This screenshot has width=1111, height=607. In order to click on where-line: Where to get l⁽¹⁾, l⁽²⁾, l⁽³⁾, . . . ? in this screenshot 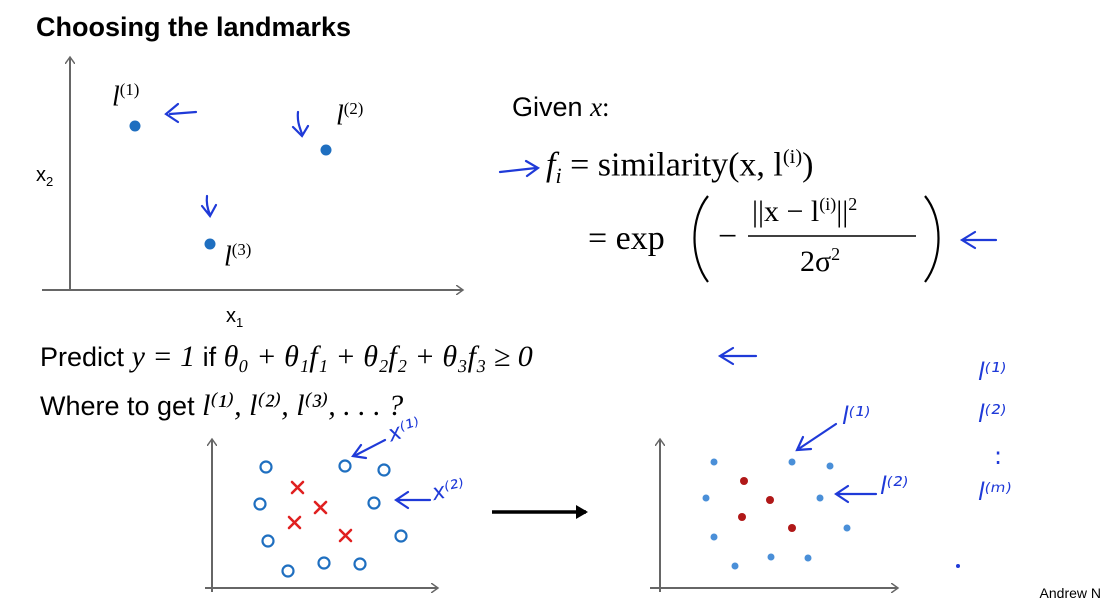, I will do `click(222, 405)`.